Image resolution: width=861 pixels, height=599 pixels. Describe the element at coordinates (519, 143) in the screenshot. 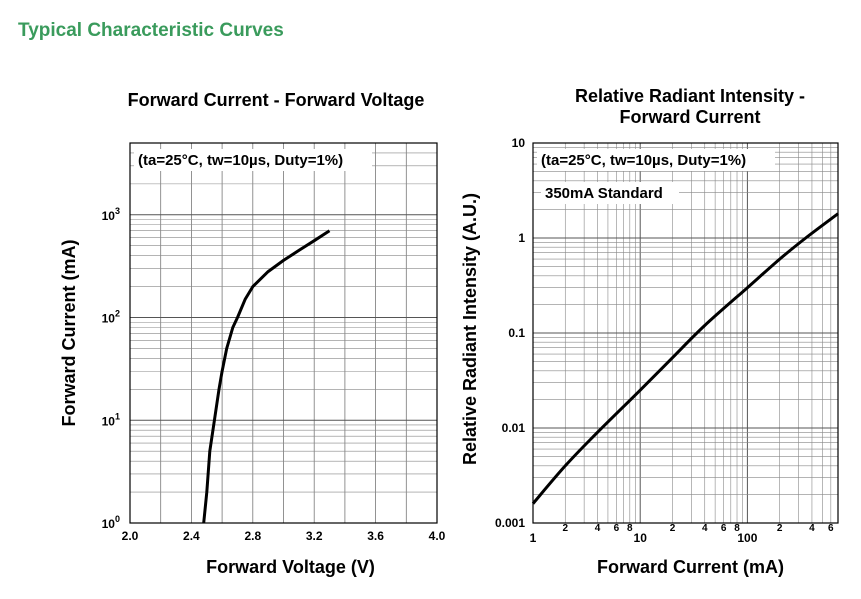

I see `chart2-y-tick-label: 10` at that location.